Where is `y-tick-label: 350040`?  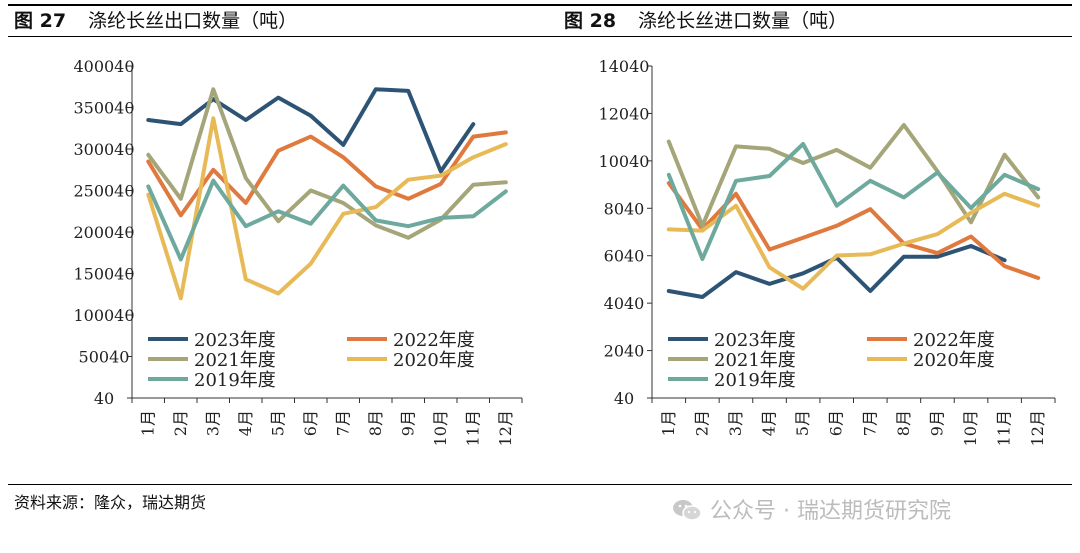
y-tick-label: 350040 is located at coordinates (103, 108).